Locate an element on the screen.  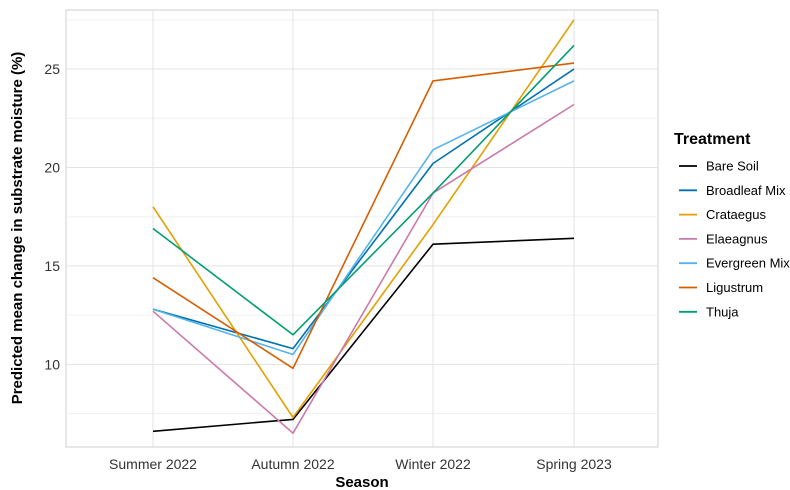
y-tick-label: 10 is located at coordinates (52, 364).